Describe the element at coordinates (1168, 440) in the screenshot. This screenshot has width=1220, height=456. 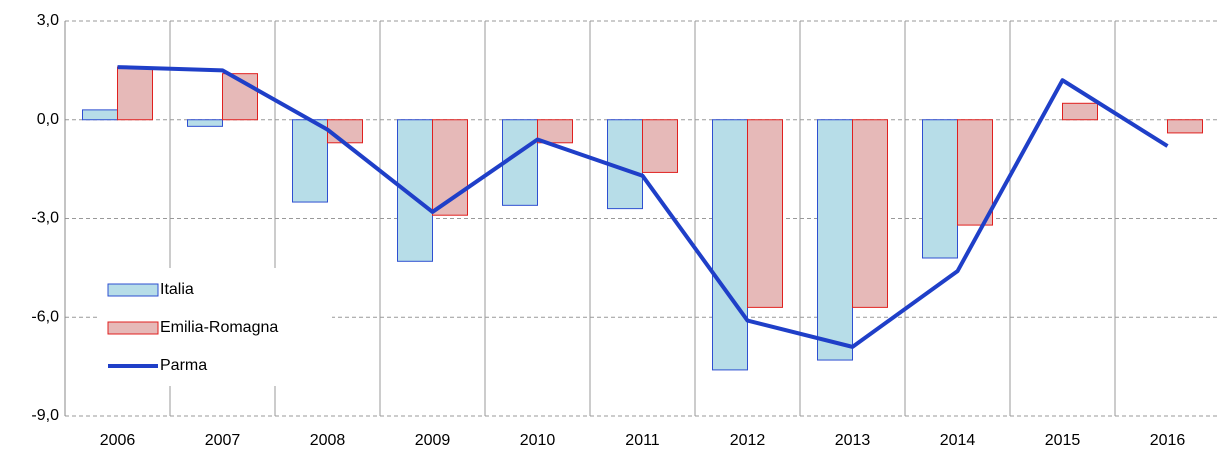
I see `x-tick-label: 2016` at that location.